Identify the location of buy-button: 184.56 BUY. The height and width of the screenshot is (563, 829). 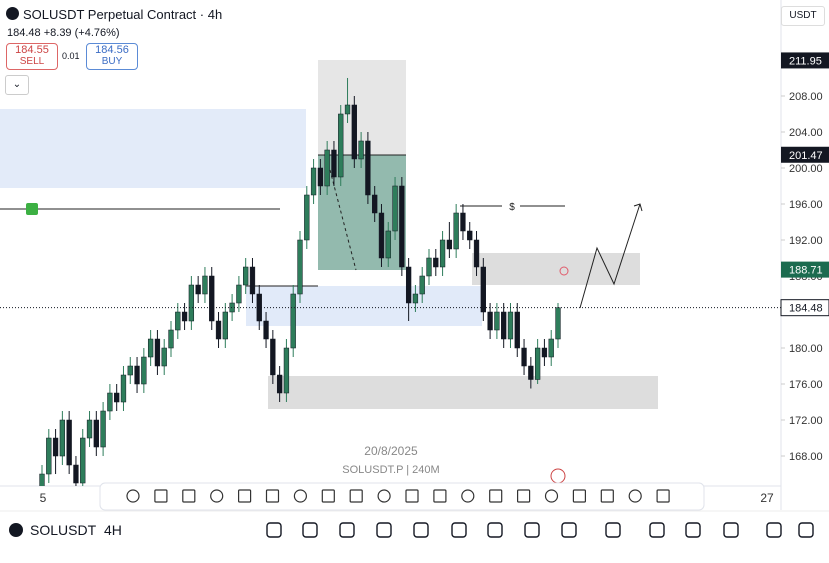
(112, 56).